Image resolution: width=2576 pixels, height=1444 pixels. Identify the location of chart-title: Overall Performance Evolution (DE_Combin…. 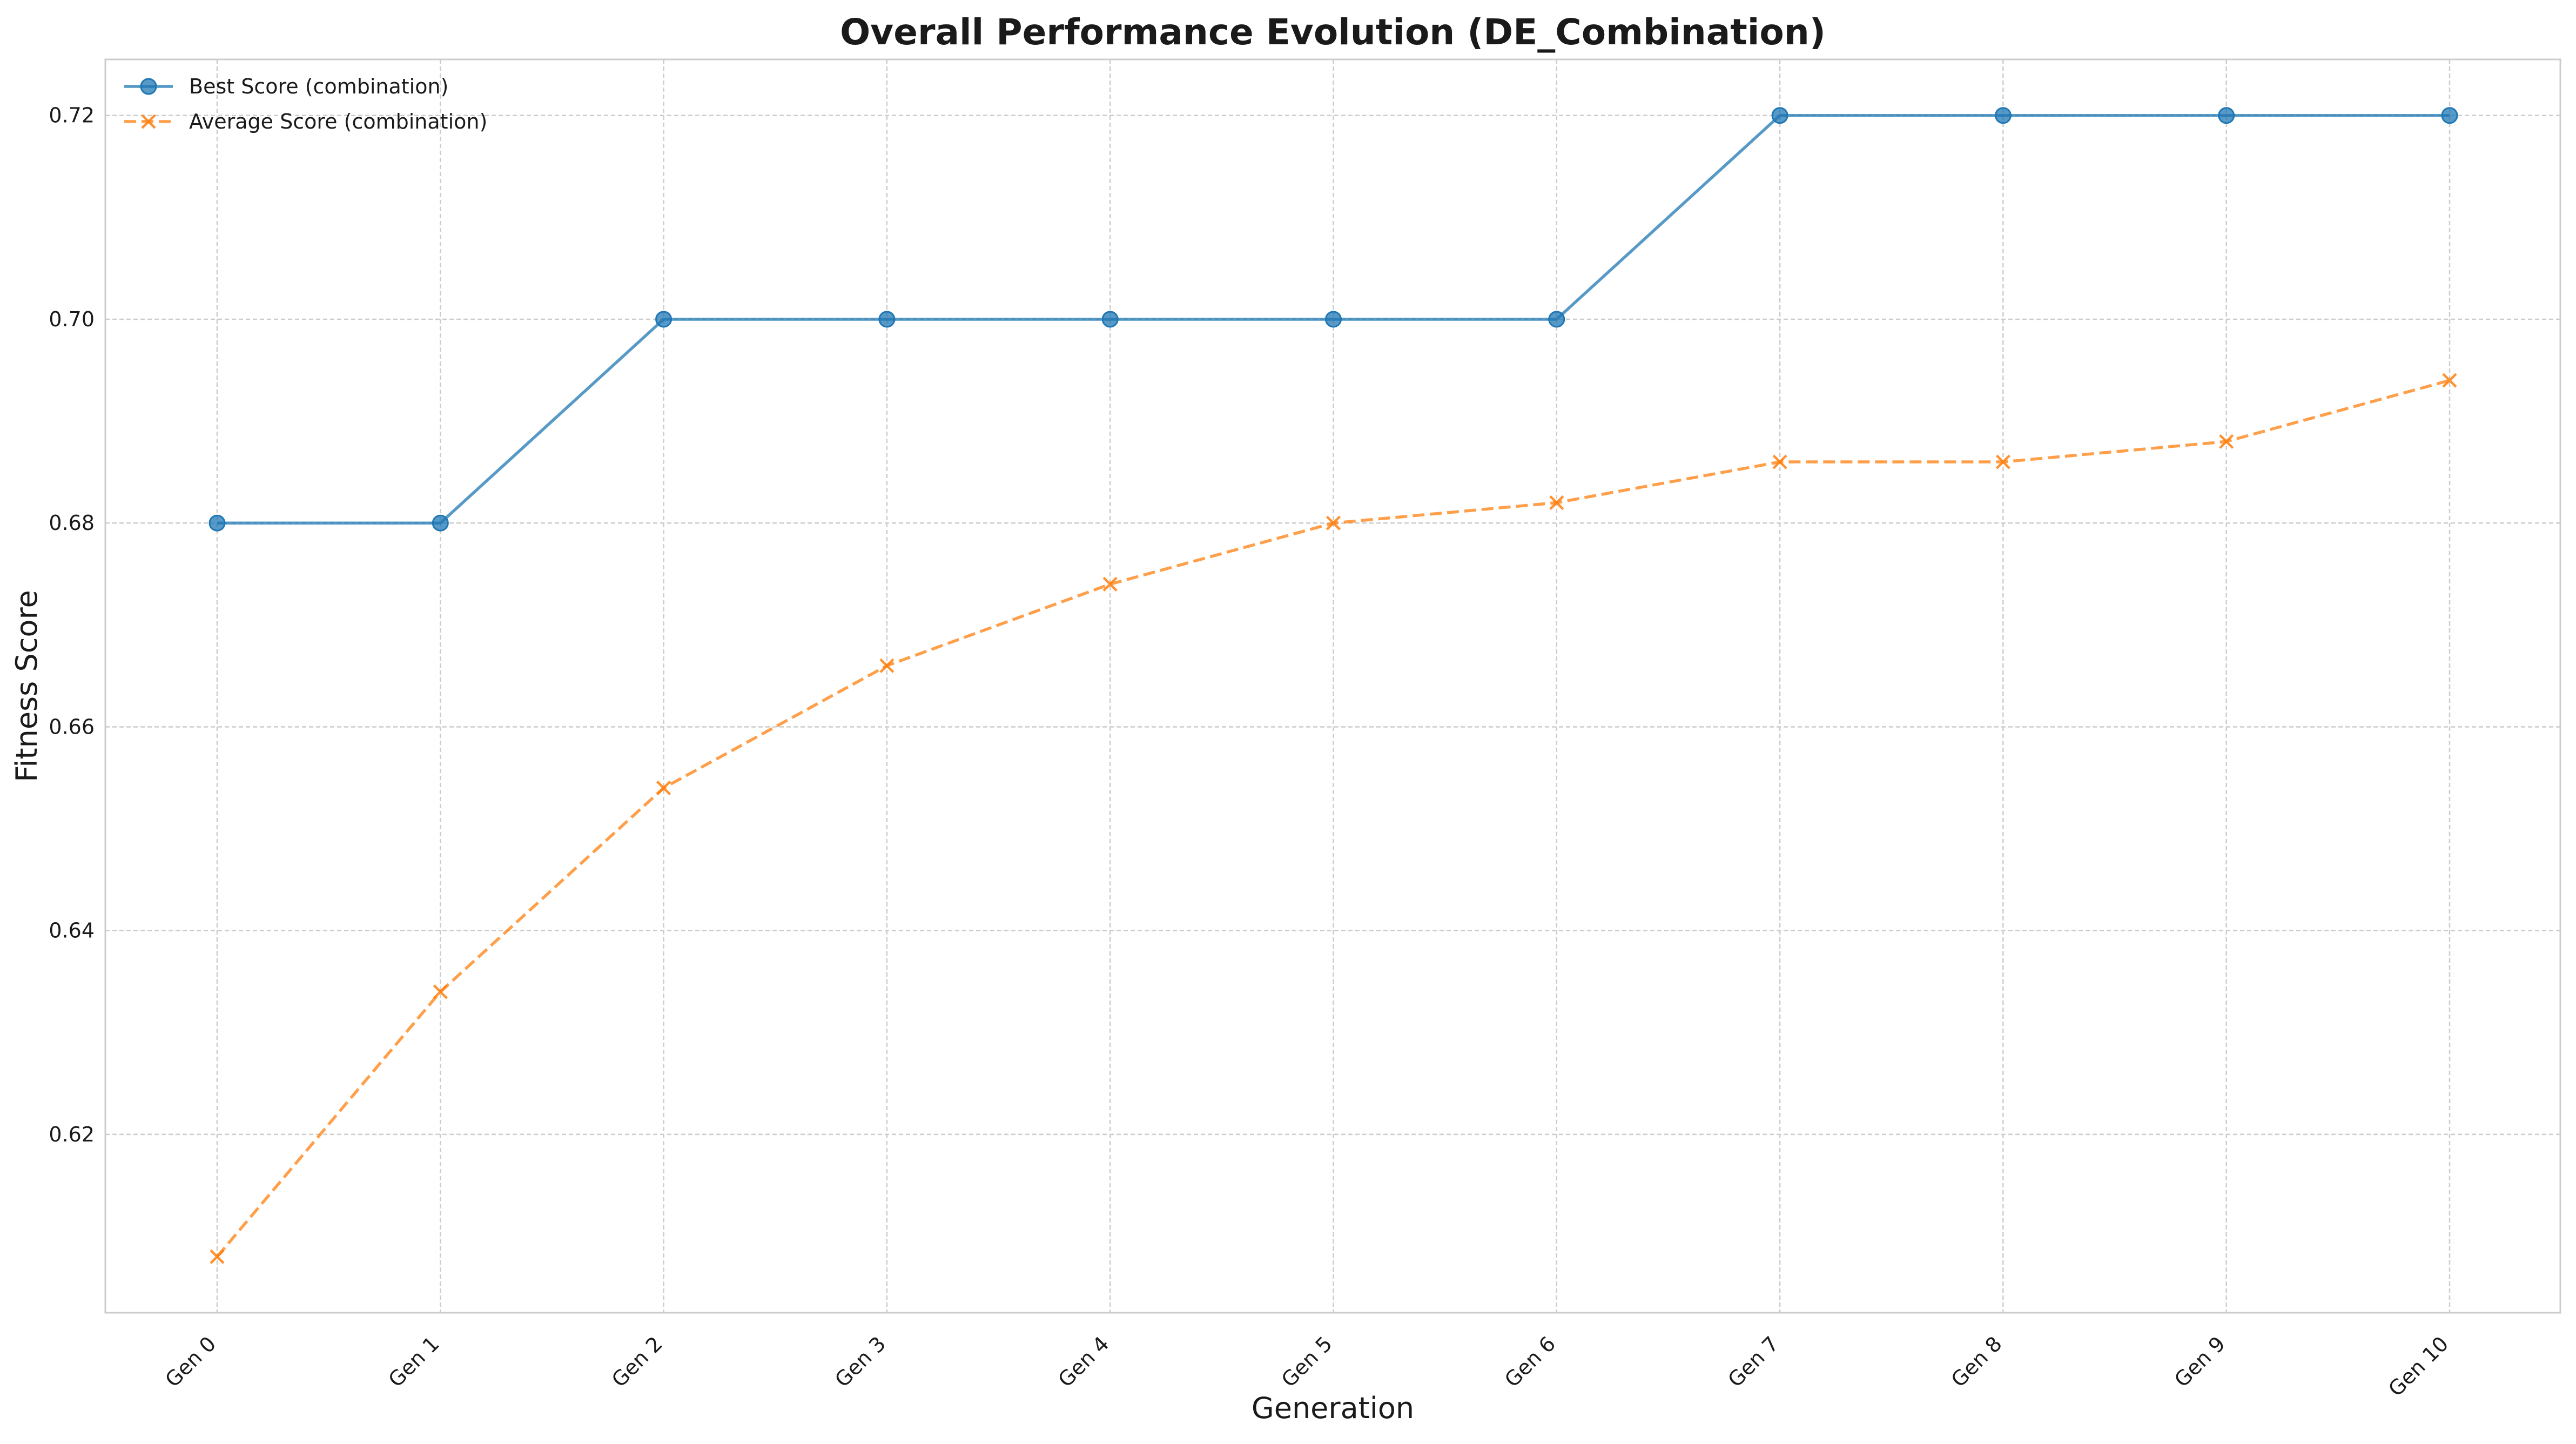
(1333, 32).